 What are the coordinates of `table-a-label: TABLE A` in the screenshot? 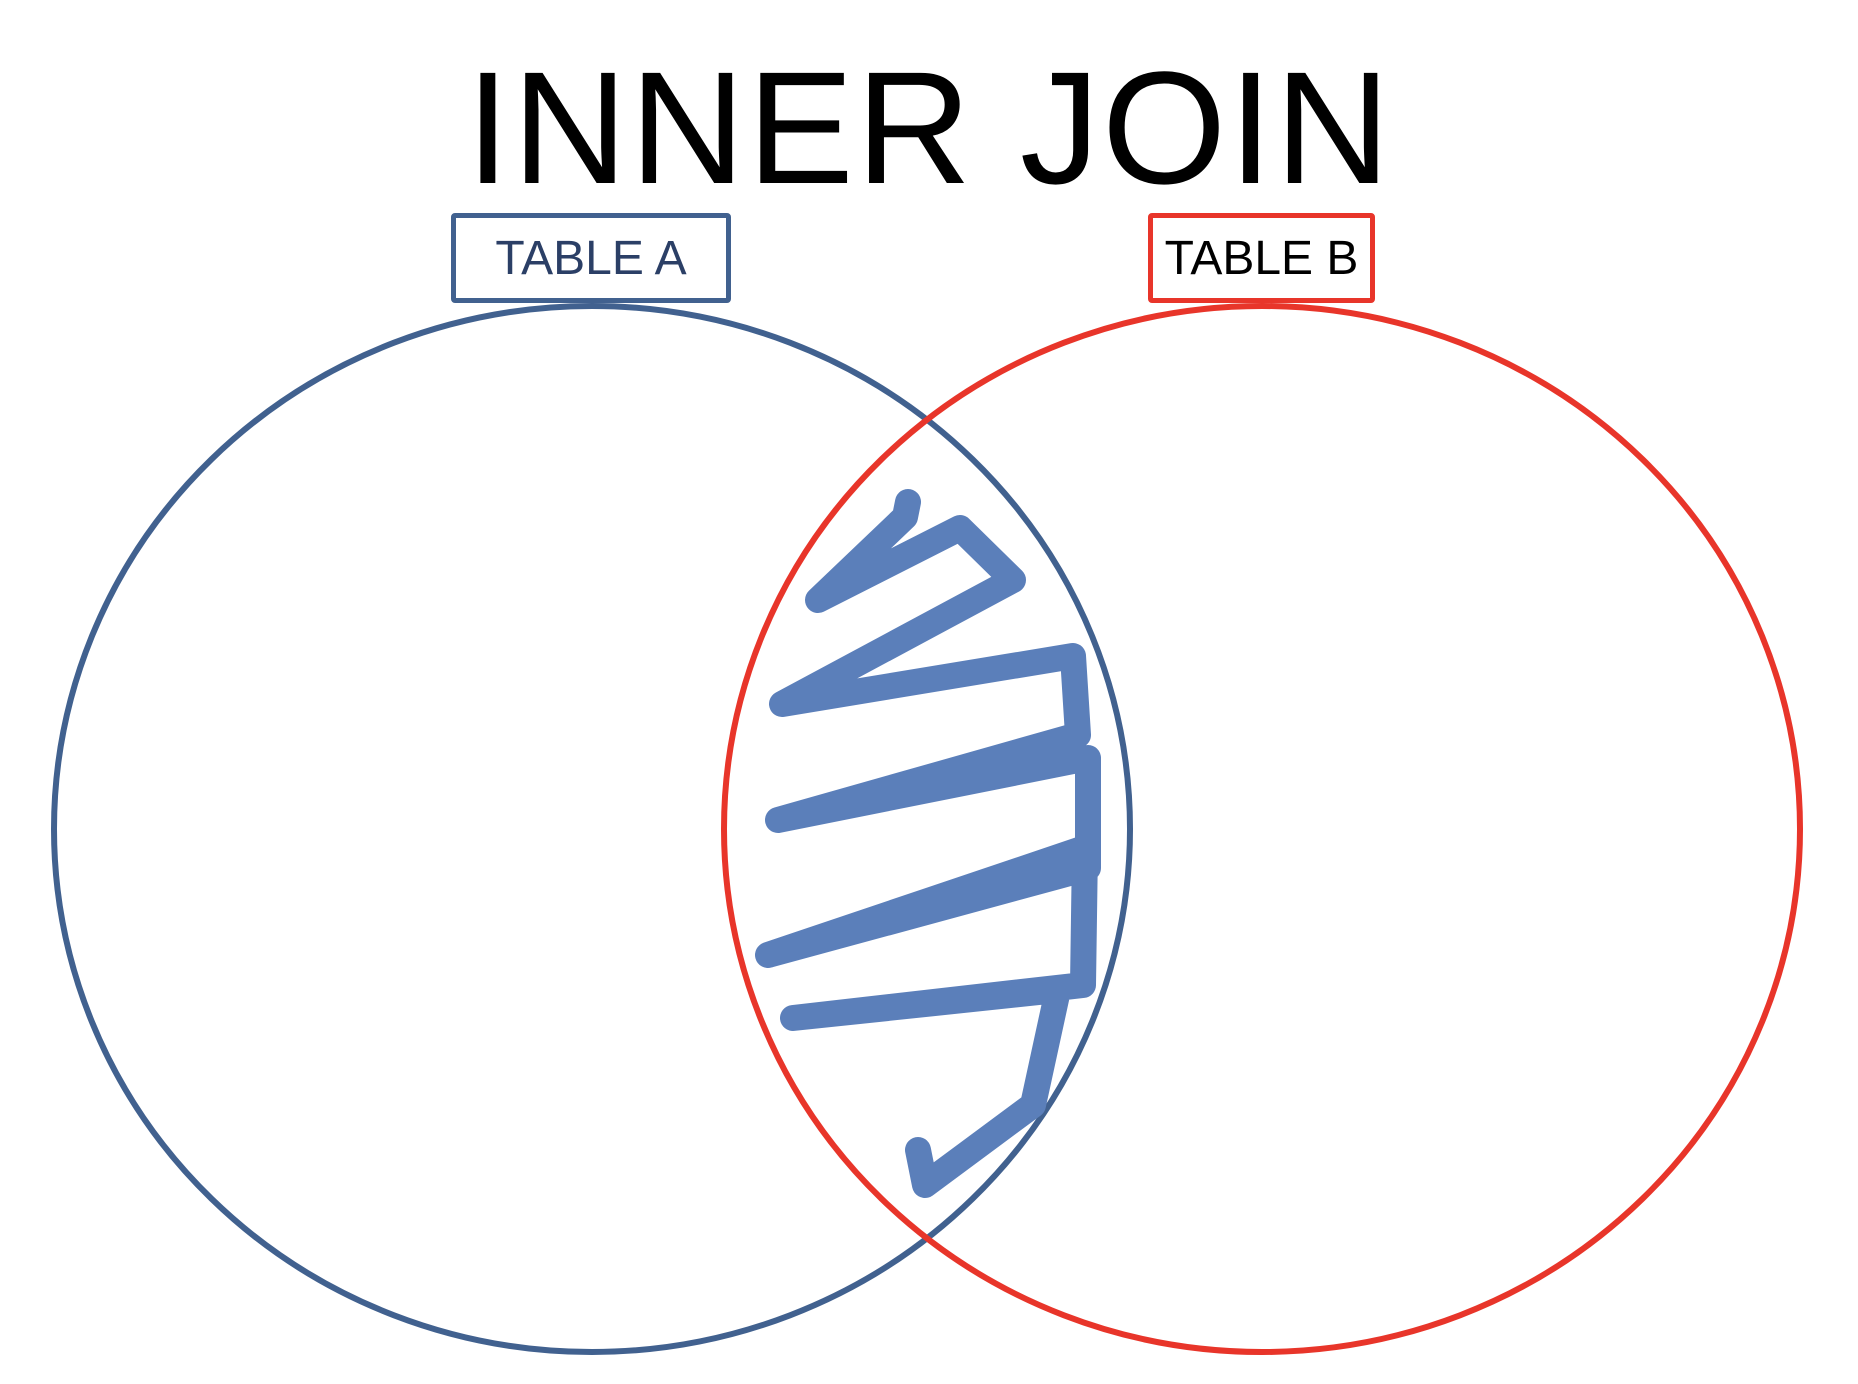 It's located at (591, 258).